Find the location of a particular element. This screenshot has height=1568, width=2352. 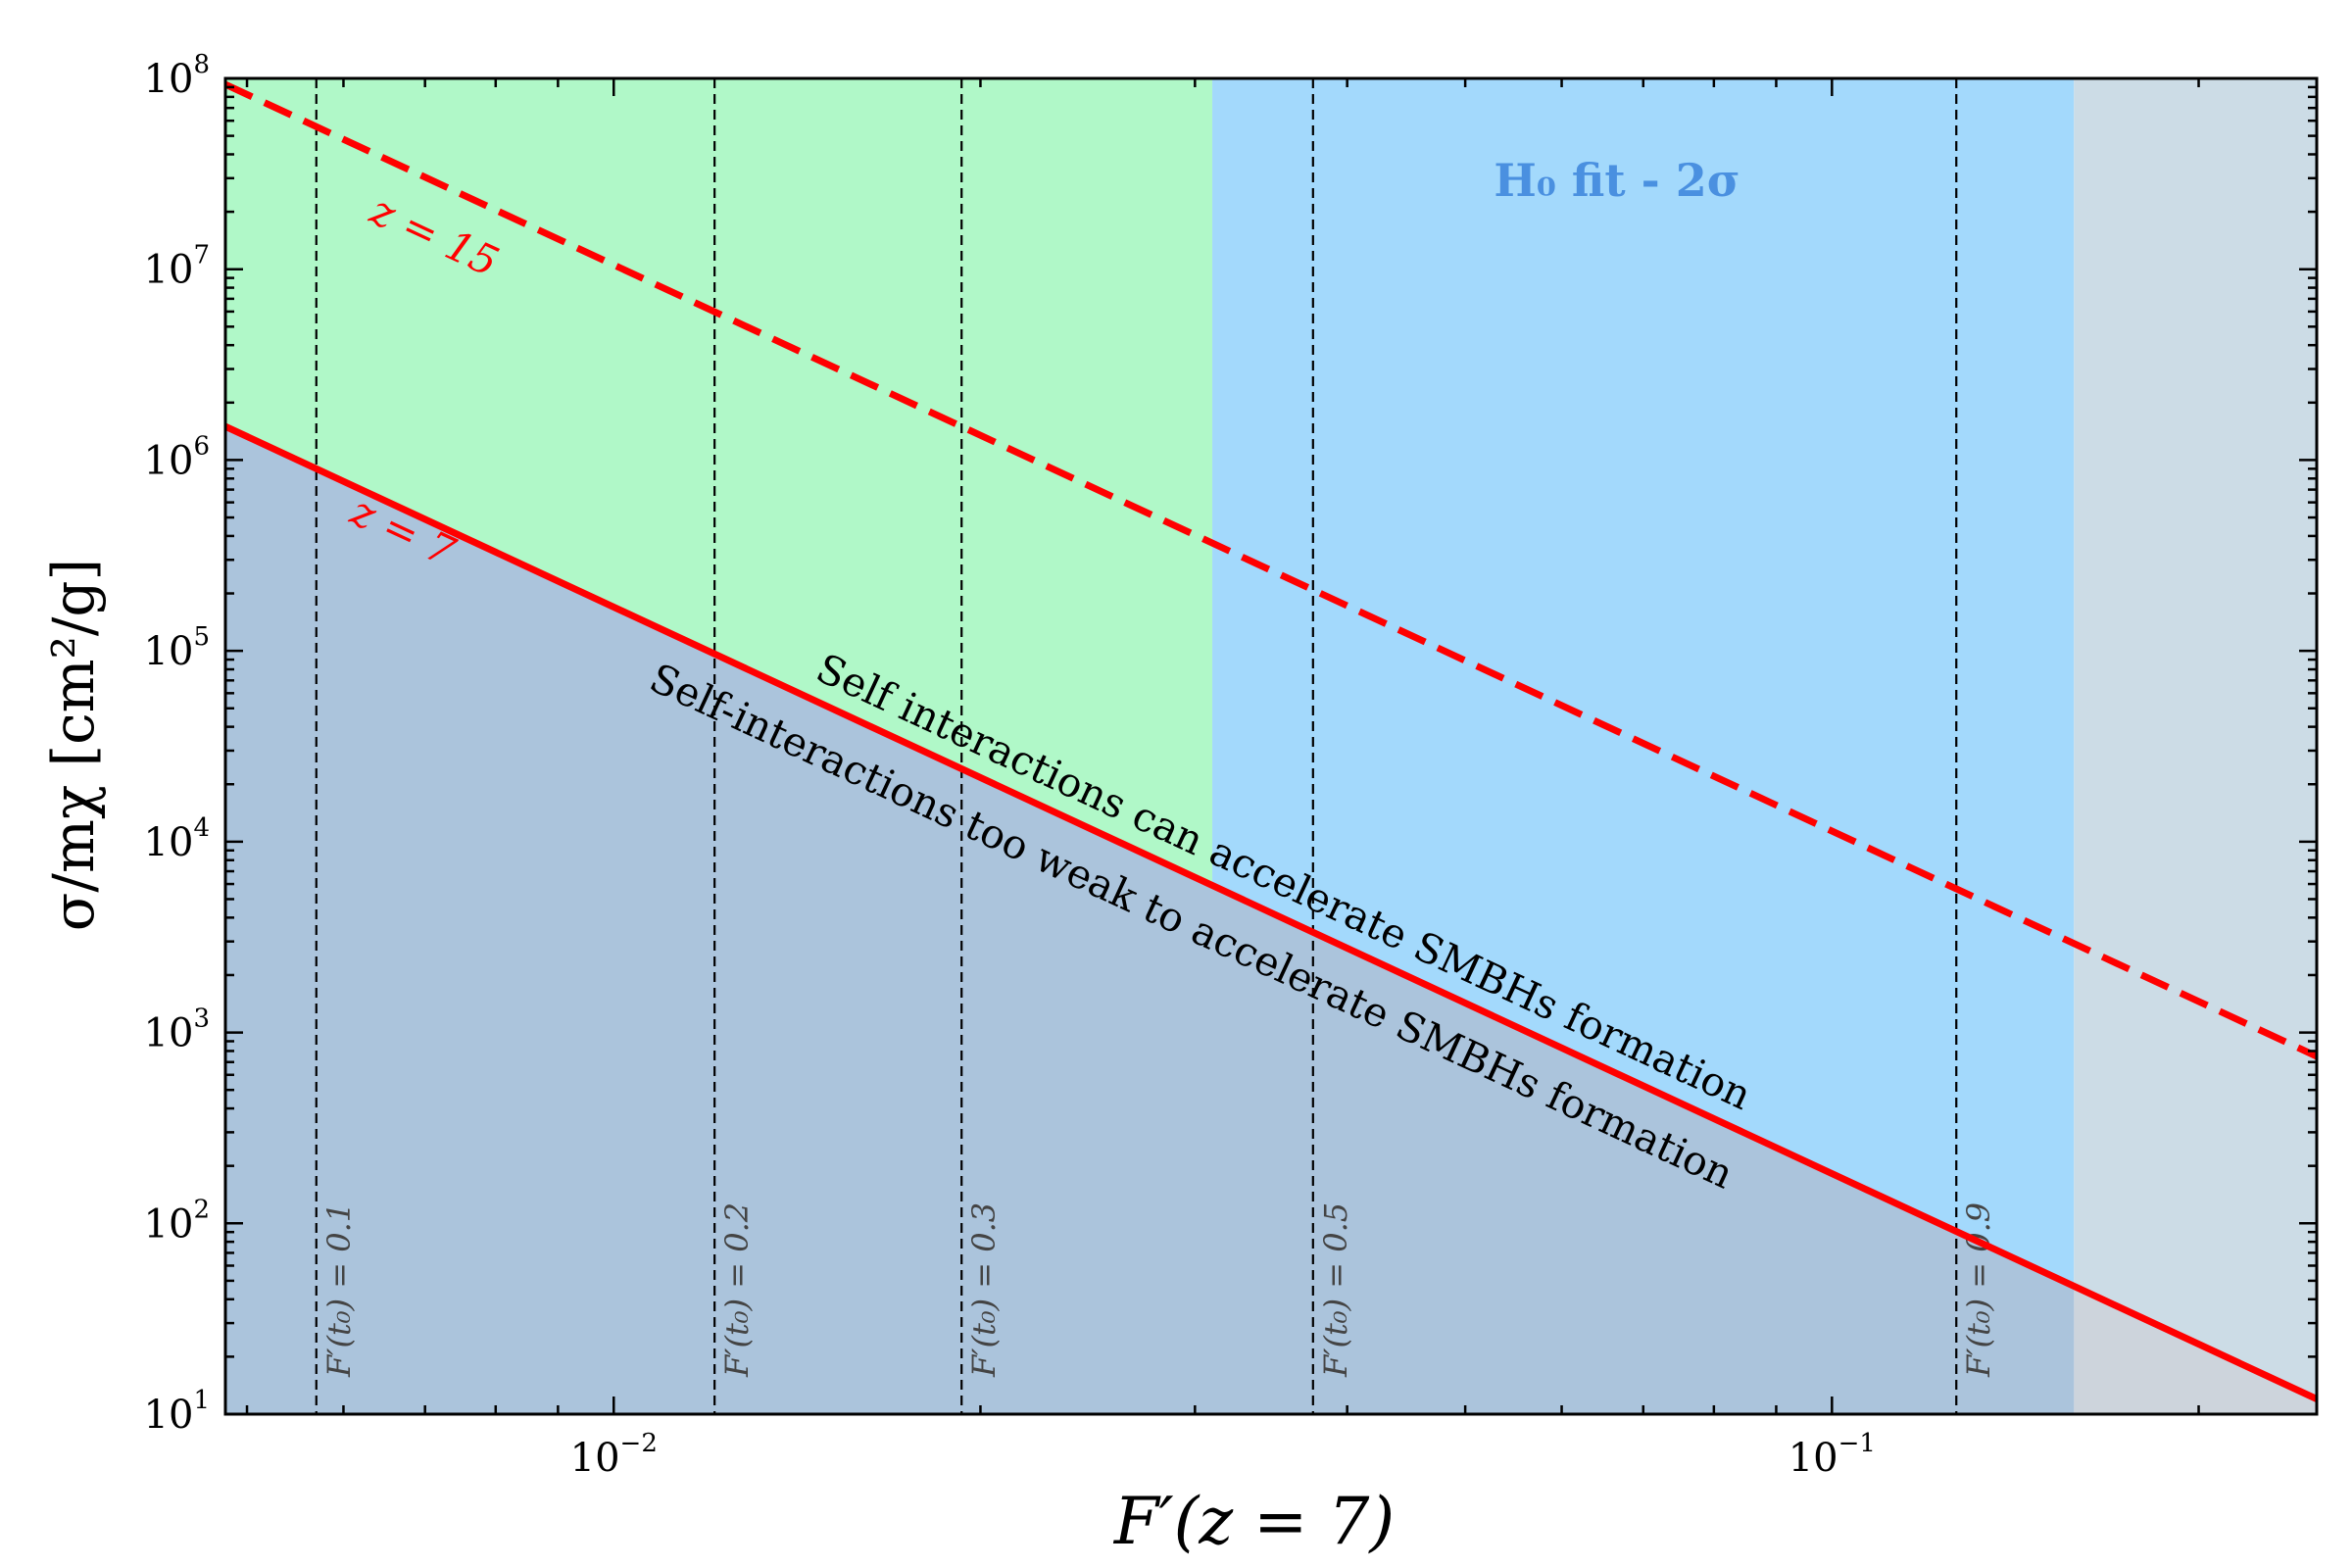

region-grey is located at coordinates (2195, 746).